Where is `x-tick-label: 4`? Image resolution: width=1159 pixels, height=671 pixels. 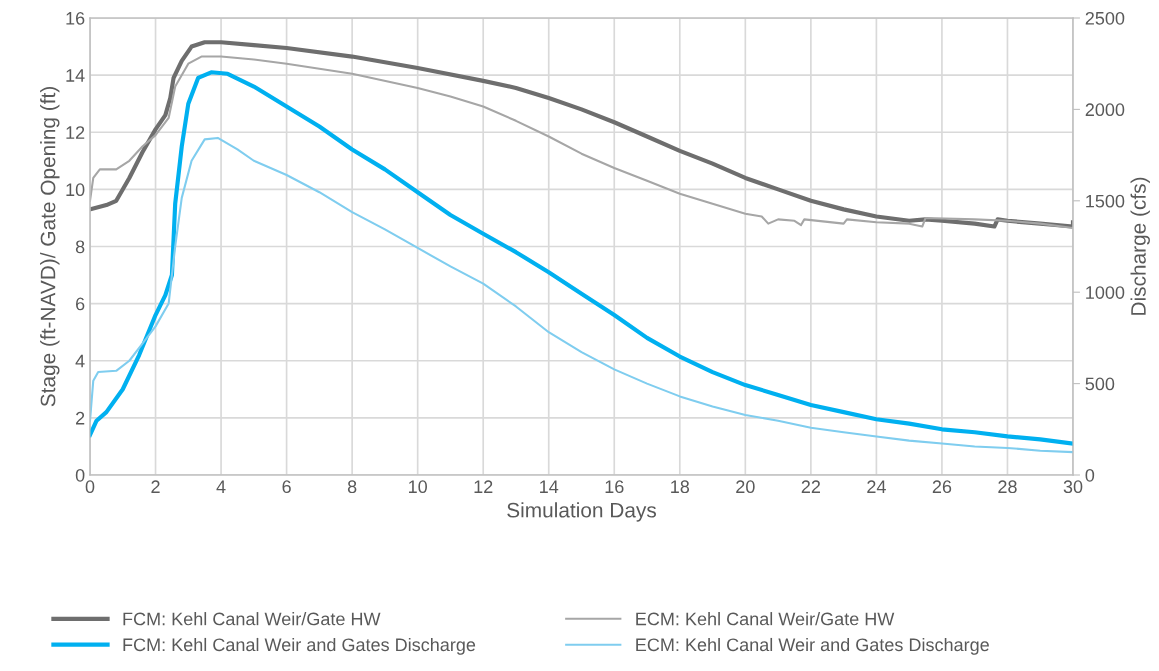
x-tick-label: 4 is located at coordinates (221, 486).